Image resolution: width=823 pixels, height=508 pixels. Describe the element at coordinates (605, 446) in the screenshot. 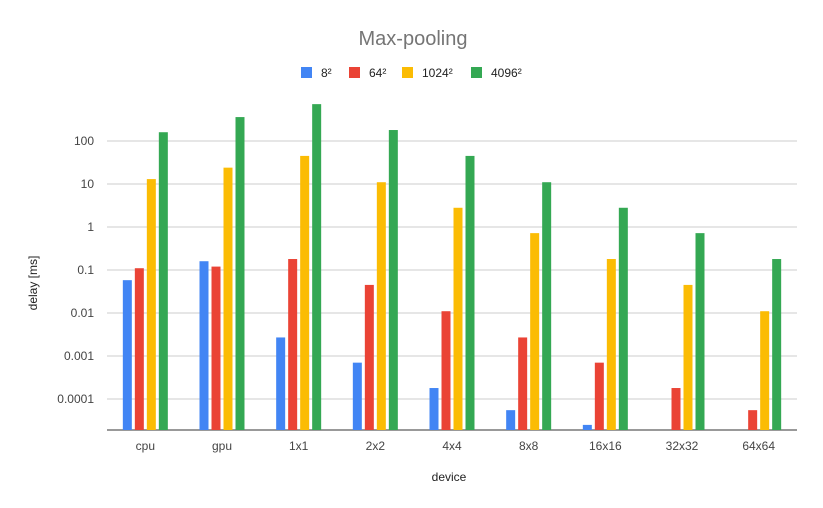

I see `x-tick-label: 16x16` at that location.